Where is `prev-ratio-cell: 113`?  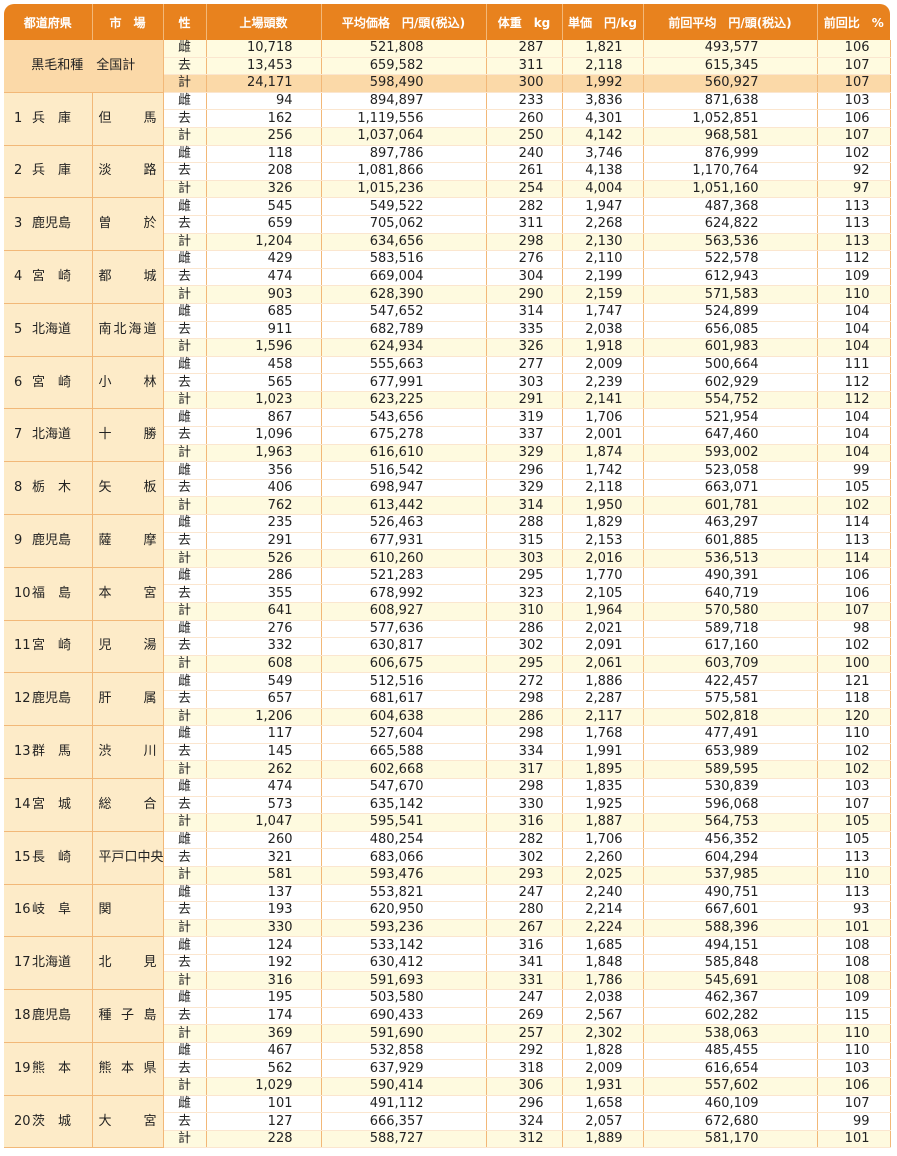
prev-ratio-cell: 113 is located at coordinates (854, 206).